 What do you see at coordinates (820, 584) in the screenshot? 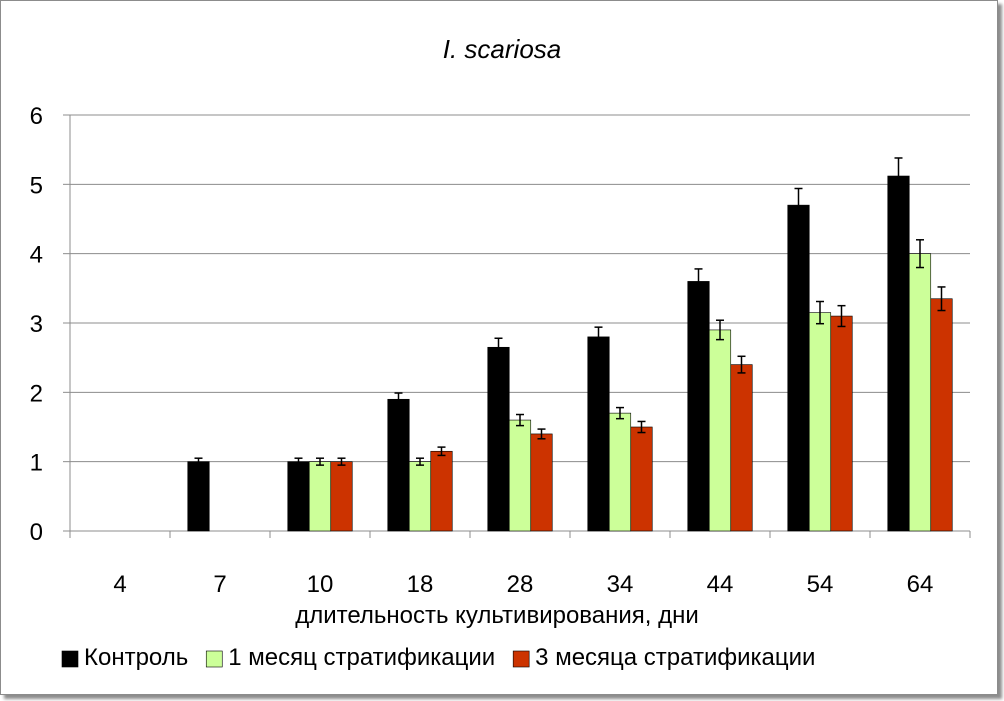
I see `x-tick-label: 54` at bounding box center [820, 584].